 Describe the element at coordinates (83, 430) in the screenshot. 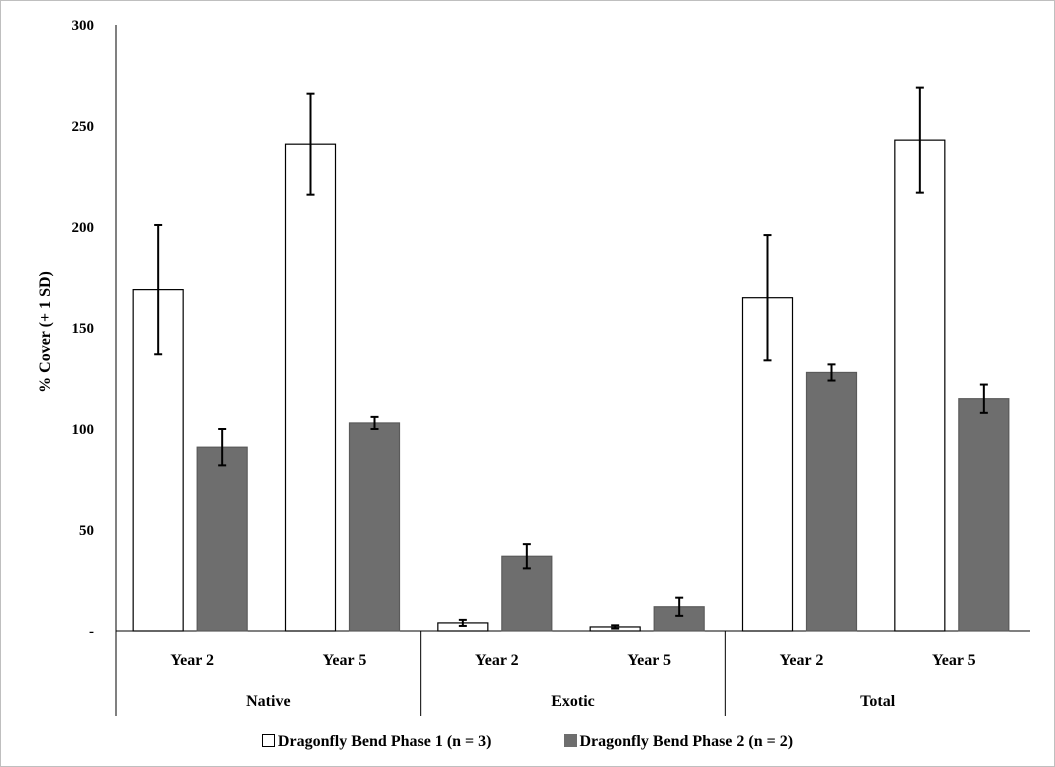

I see `y-tick-label: 100` at that location.